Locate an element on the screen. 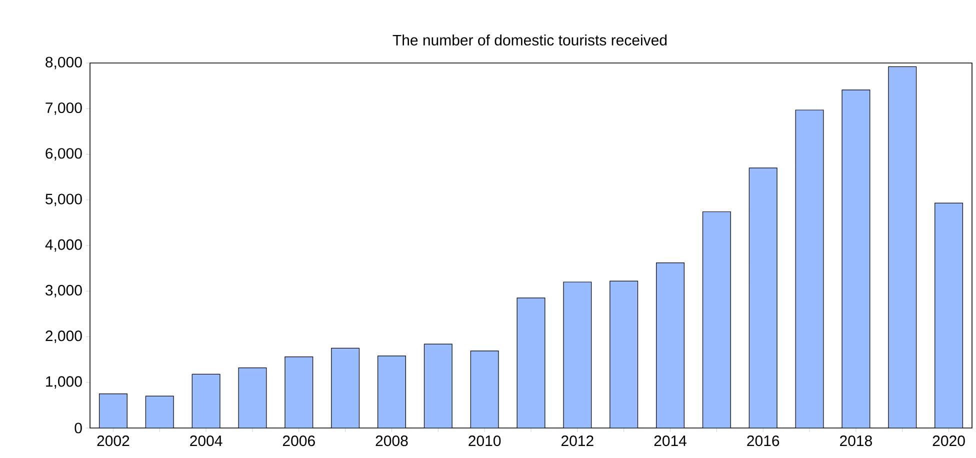 The height and width of the screenshot is (458, 976). x-tick-label: 2012 is located at coordinates (577, 441).